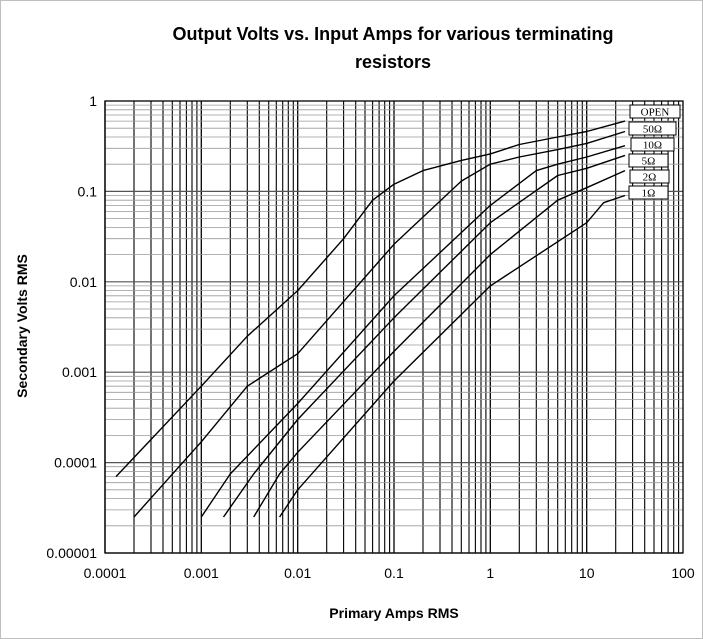 The width and height of the screenshot is (703, 639). Describe the element at coordinates (83, 282) in the screenshot. I see `y-tick-label: 0.01` at that location.